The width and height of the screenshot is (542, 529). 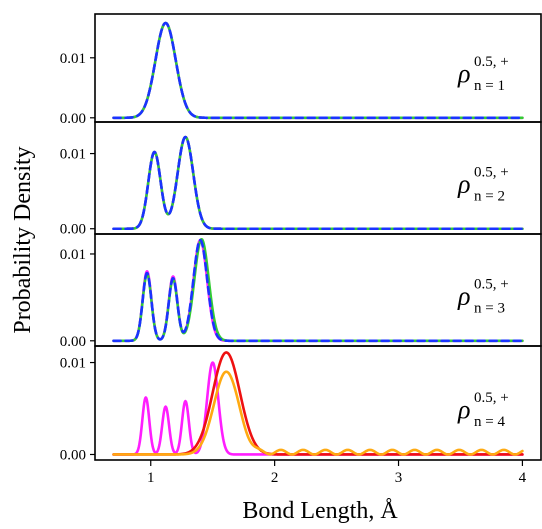 What do you see at coordinates (489, 422) in the screenshot?
I see `panel-label-subscript: n = 4` at bounding box center [489, 422].